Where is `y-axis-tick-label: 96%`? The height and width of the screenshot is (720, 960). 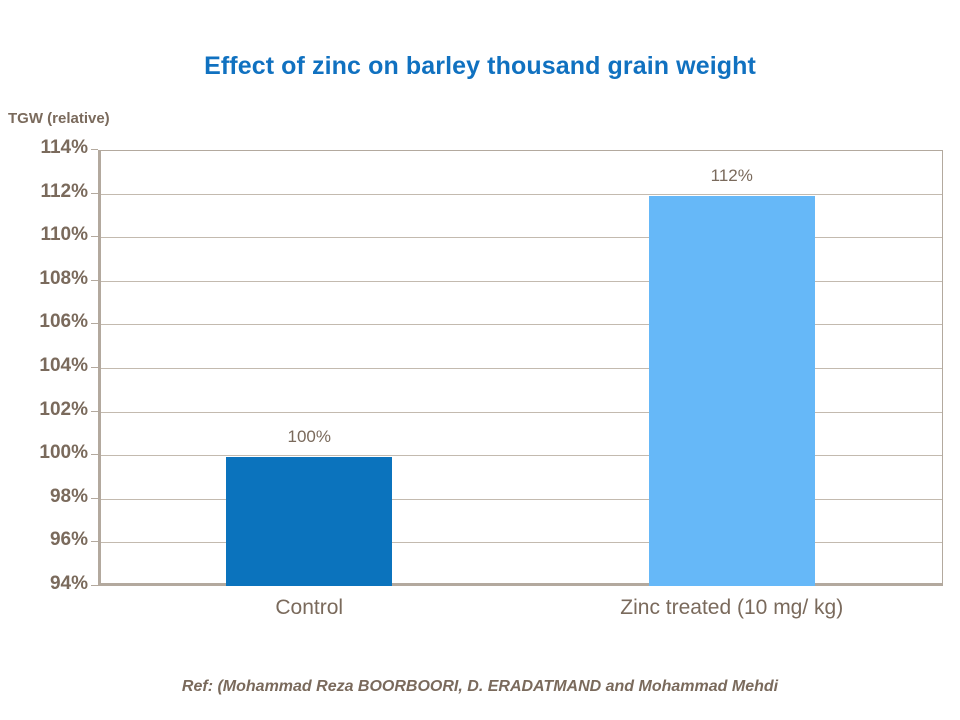
y-axis-tick-label: 96% is located at coordinates (68, 540).